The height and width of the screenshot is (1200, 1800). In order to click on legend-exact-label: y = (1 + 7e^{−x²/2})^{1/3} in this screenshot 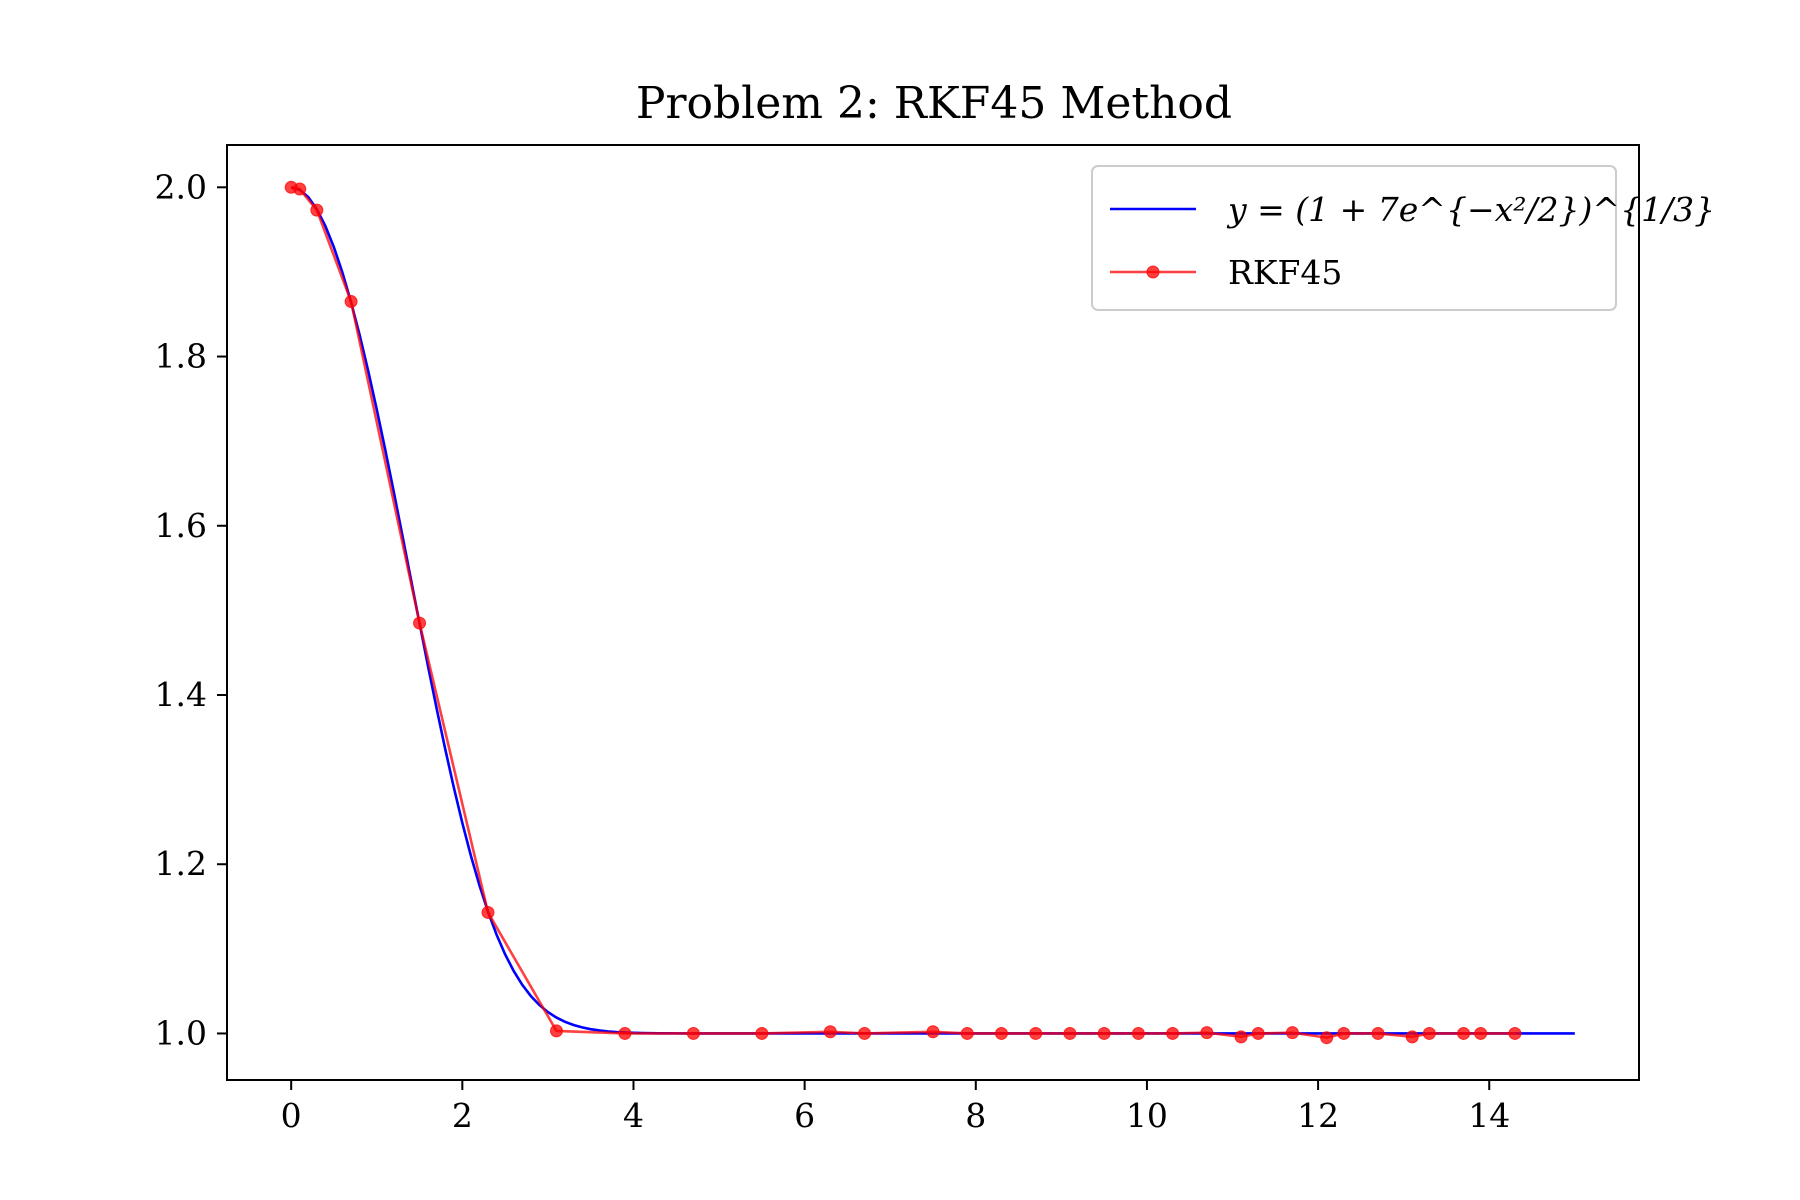, I will do `click(1470, 209)`.